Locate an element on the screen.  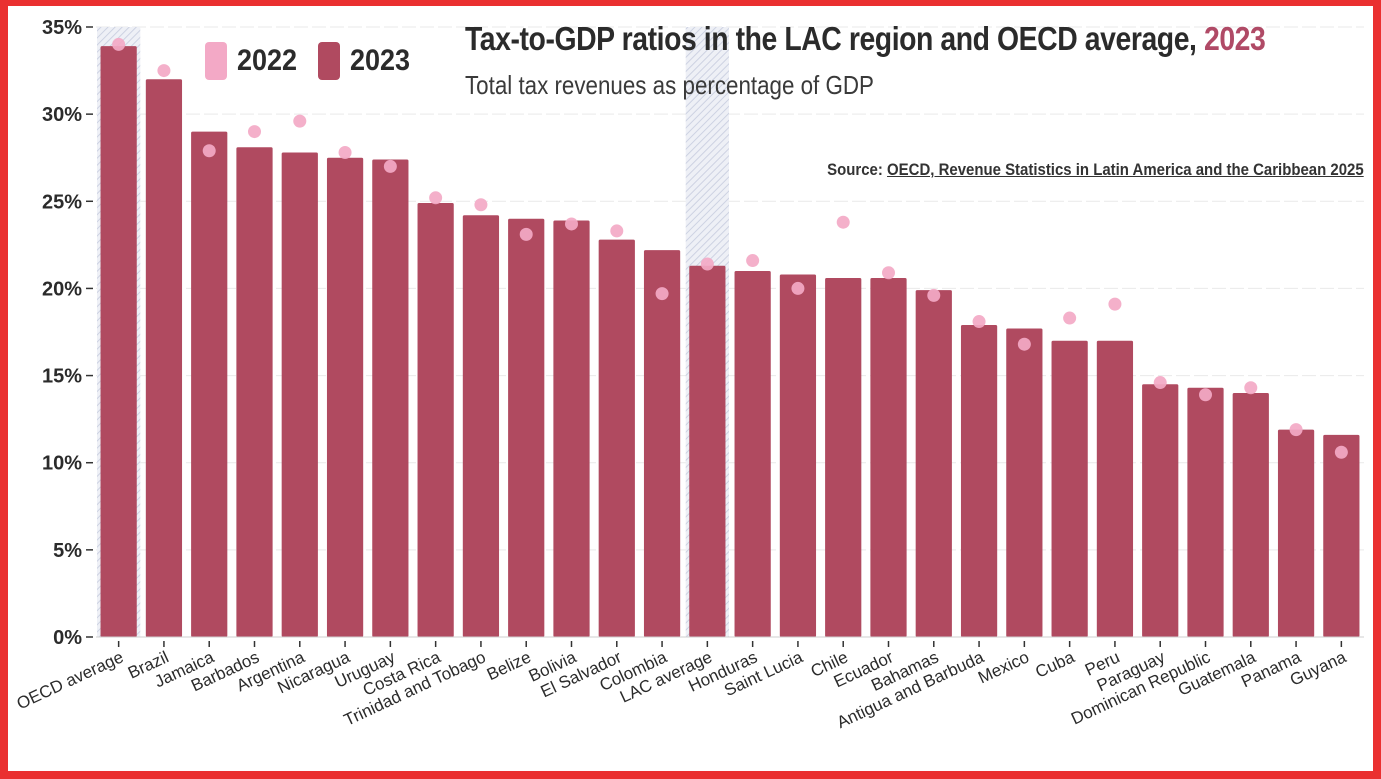
y-tick-label: 15% is located at coordinates (62, 377).